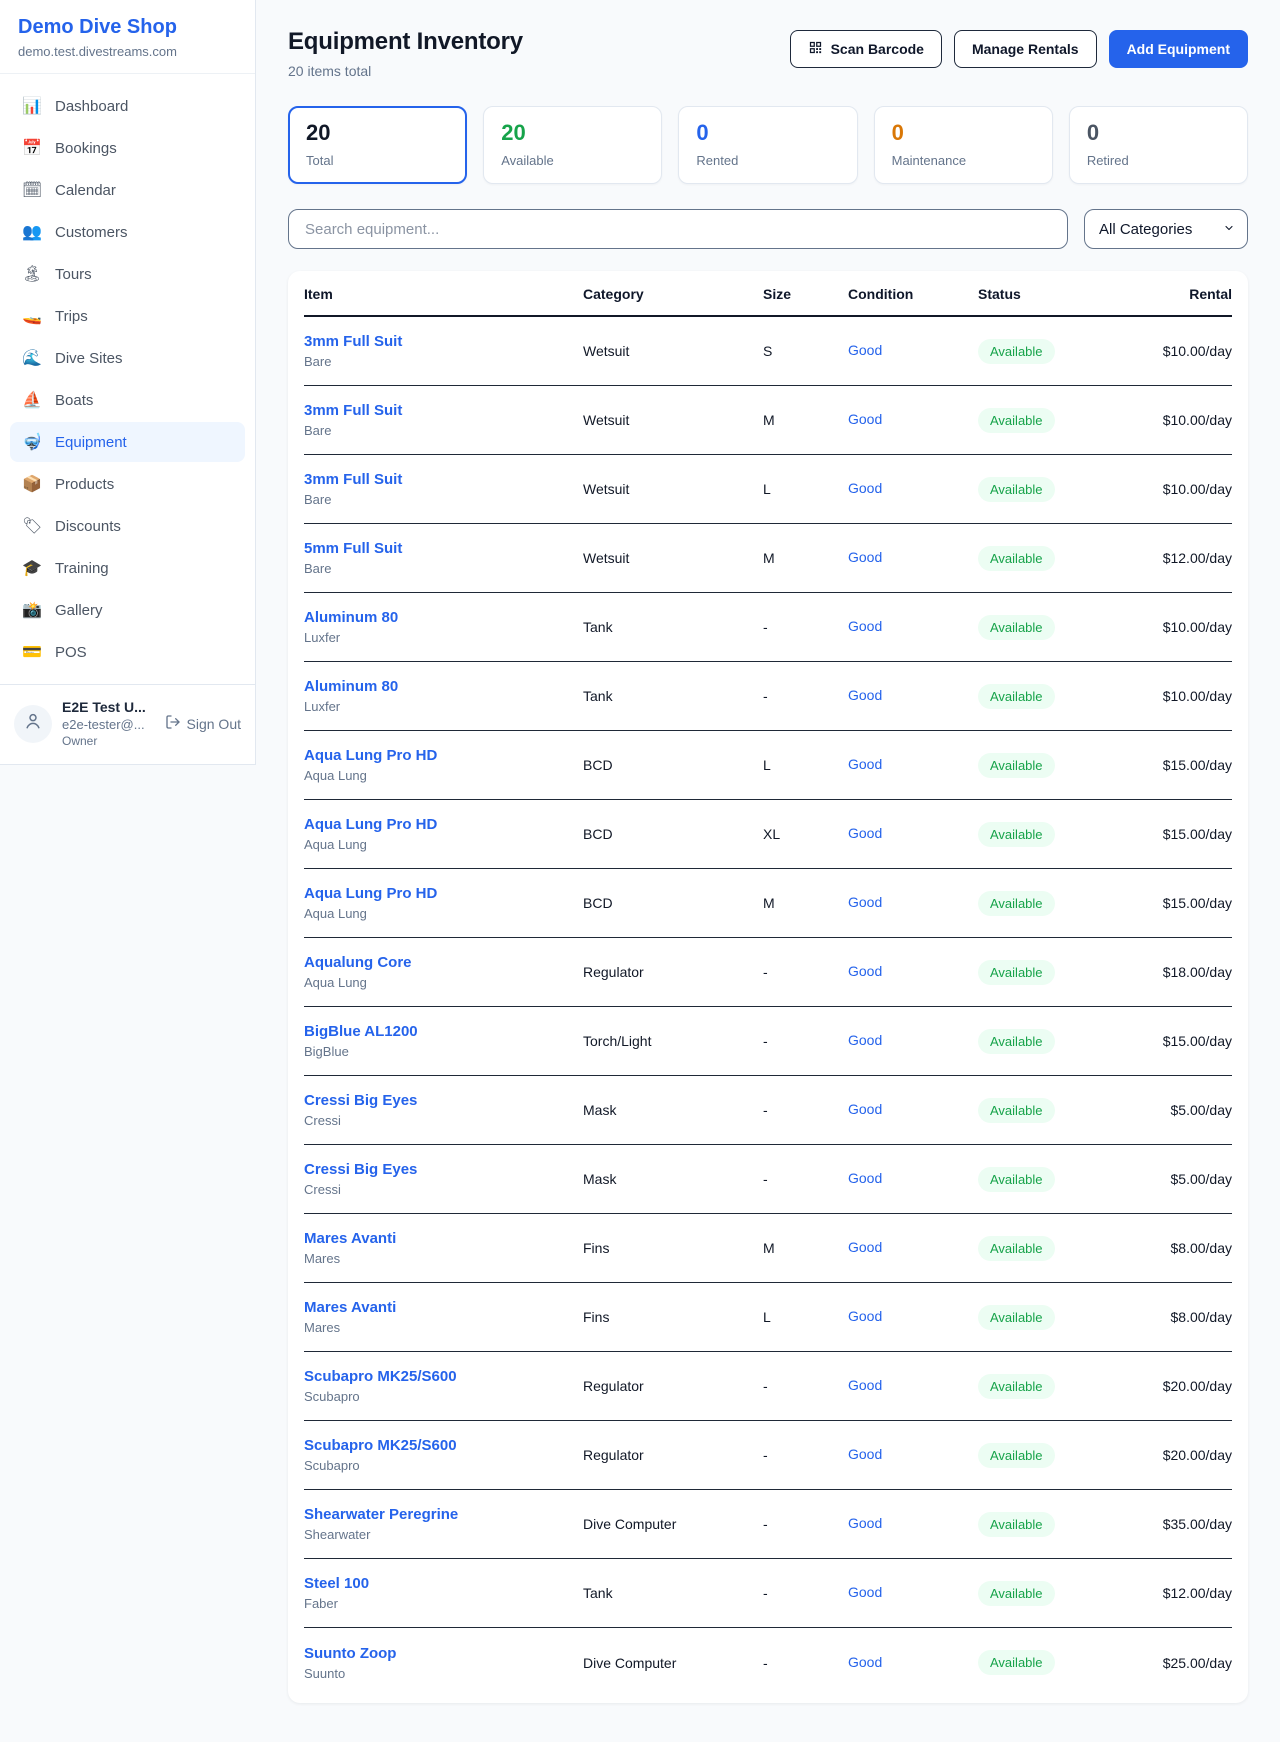  Describe the element at coordinates (1025, 49) in the screenshot. I see `manage-rentals-button: Manage Rentals` at that location.